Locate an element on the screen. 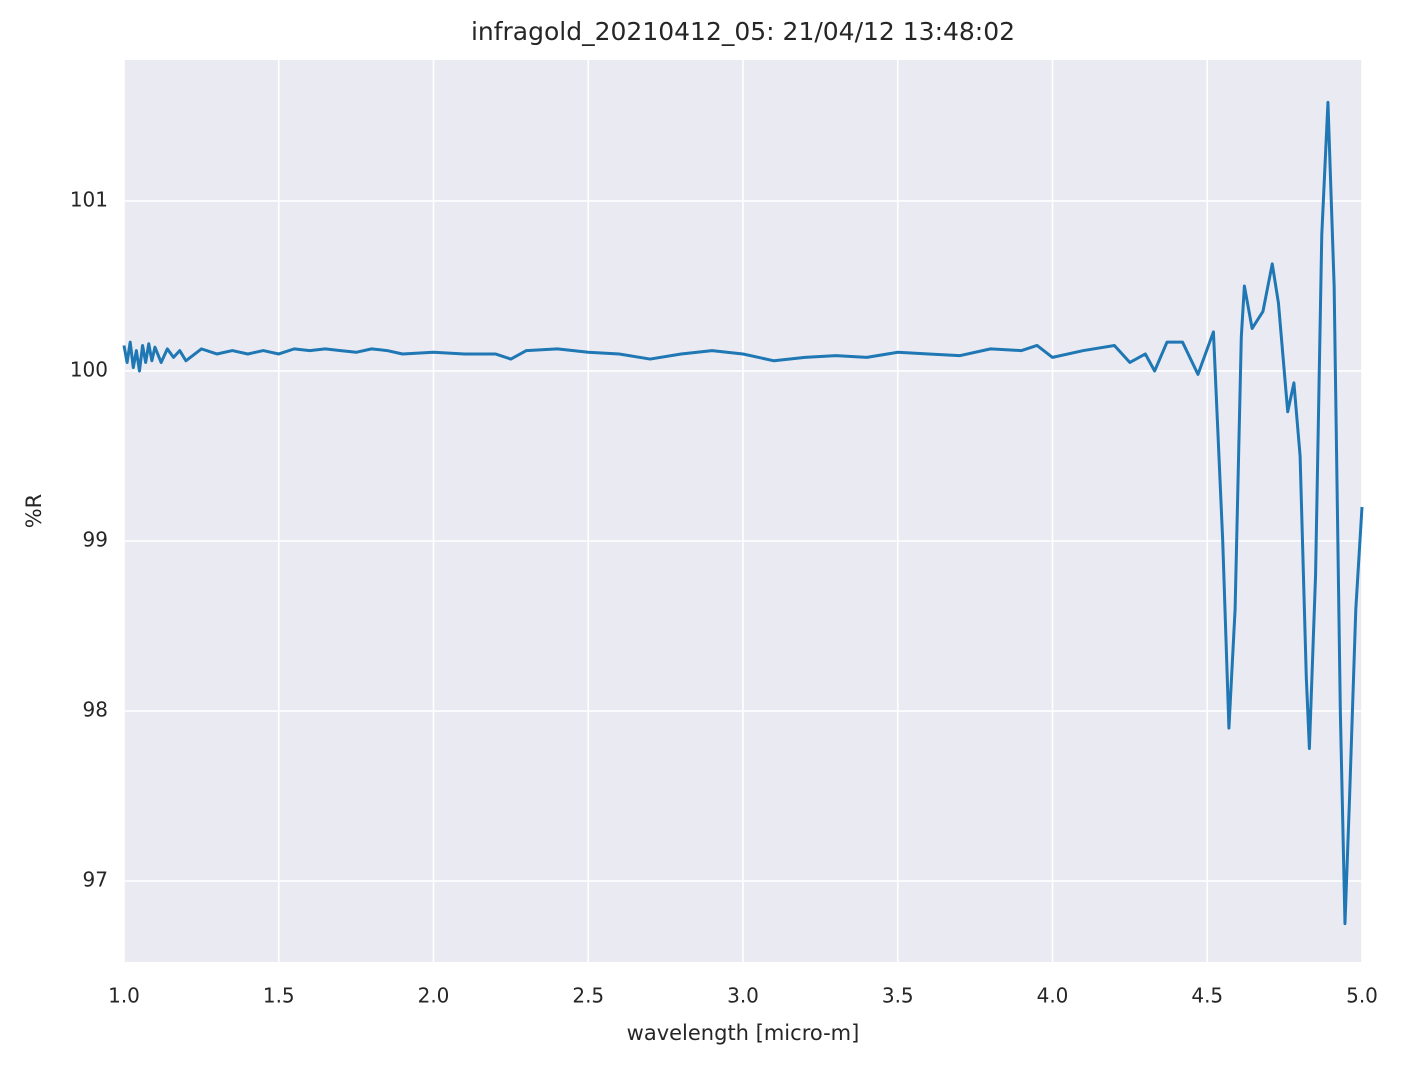  x-tick-label: 3.0 is located at coordinates (743, 996).